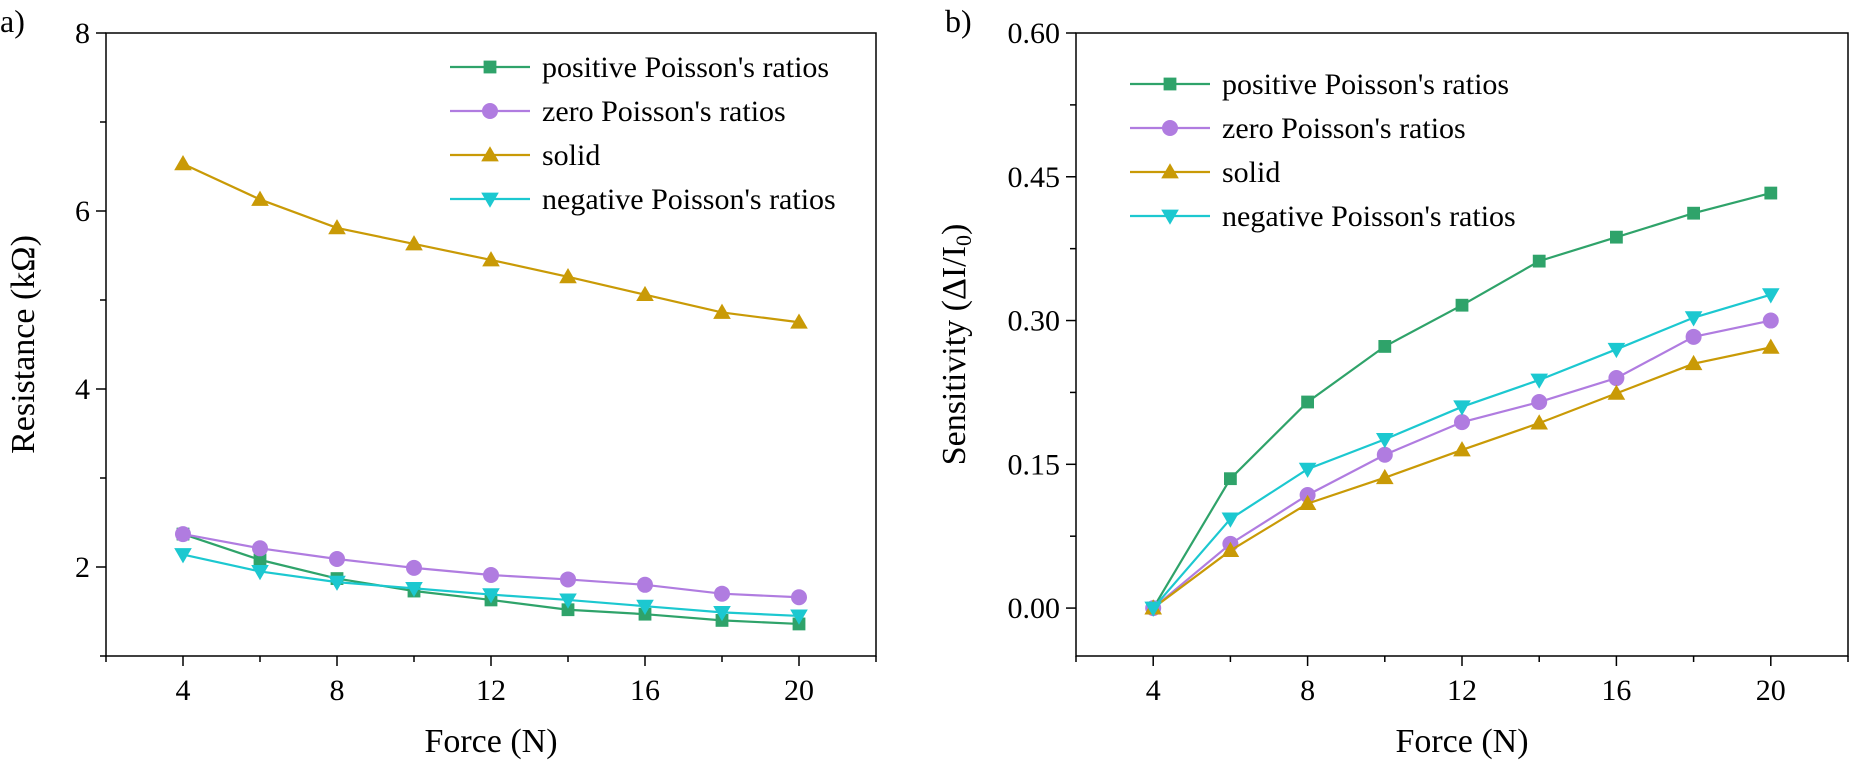 Image resolution: width=1850 pixels, height=765 pixels. What do you see at coordinates (82, 211) in the screenshot?
I see `y-tick-label: 6` at bounding box center [82, 211].